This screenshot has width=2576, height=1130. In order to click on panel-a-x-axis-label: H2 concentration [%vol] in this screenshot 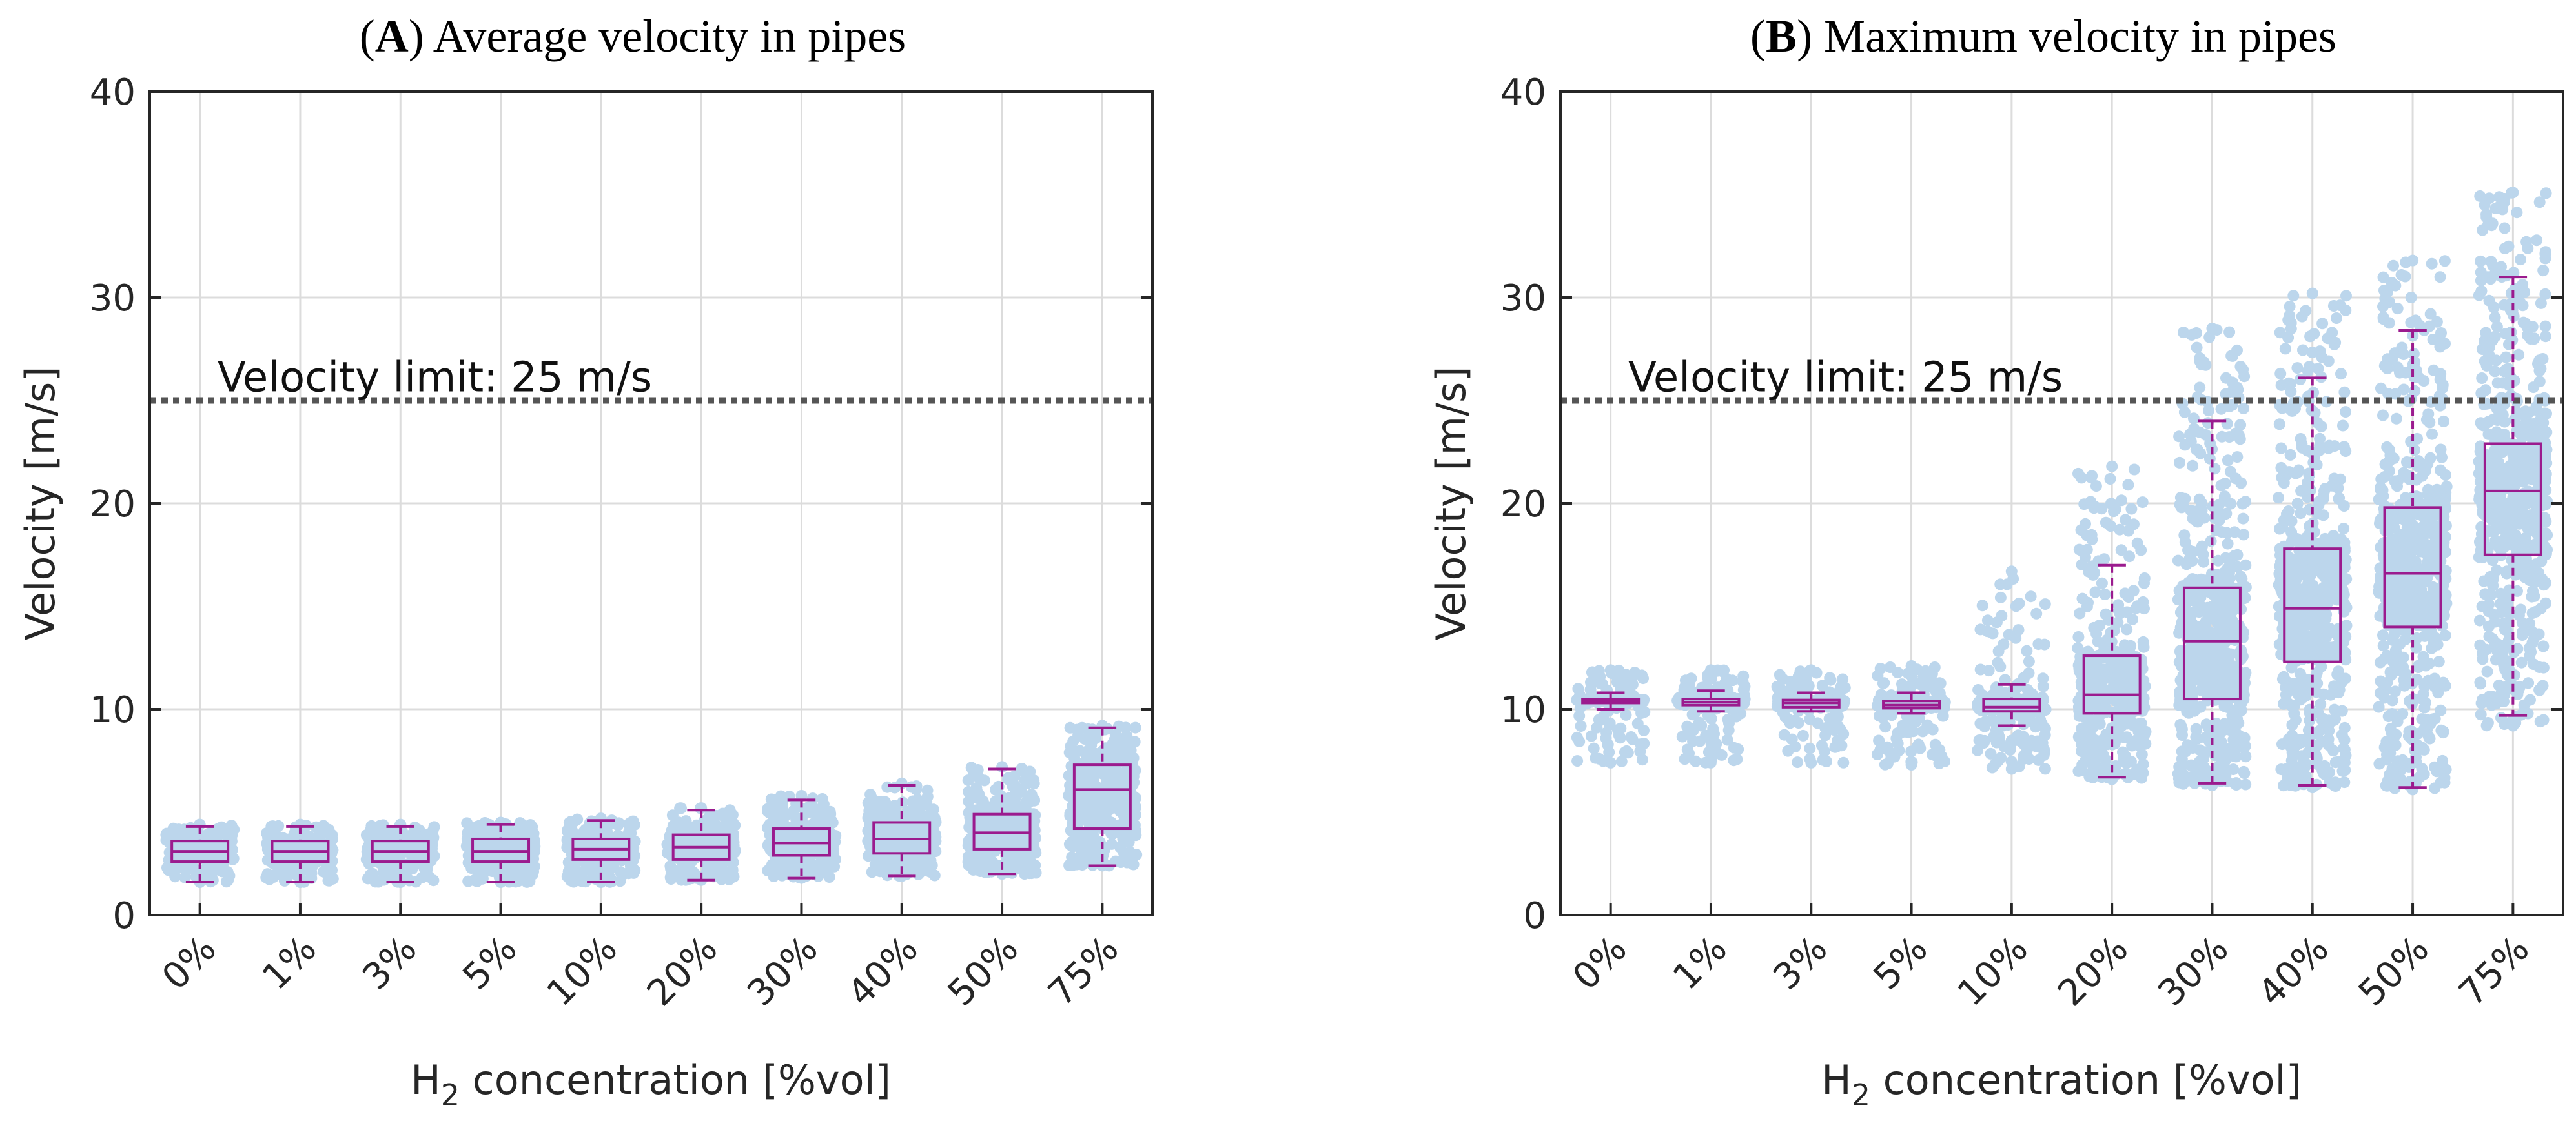, I will do `click(651, 1084)`.